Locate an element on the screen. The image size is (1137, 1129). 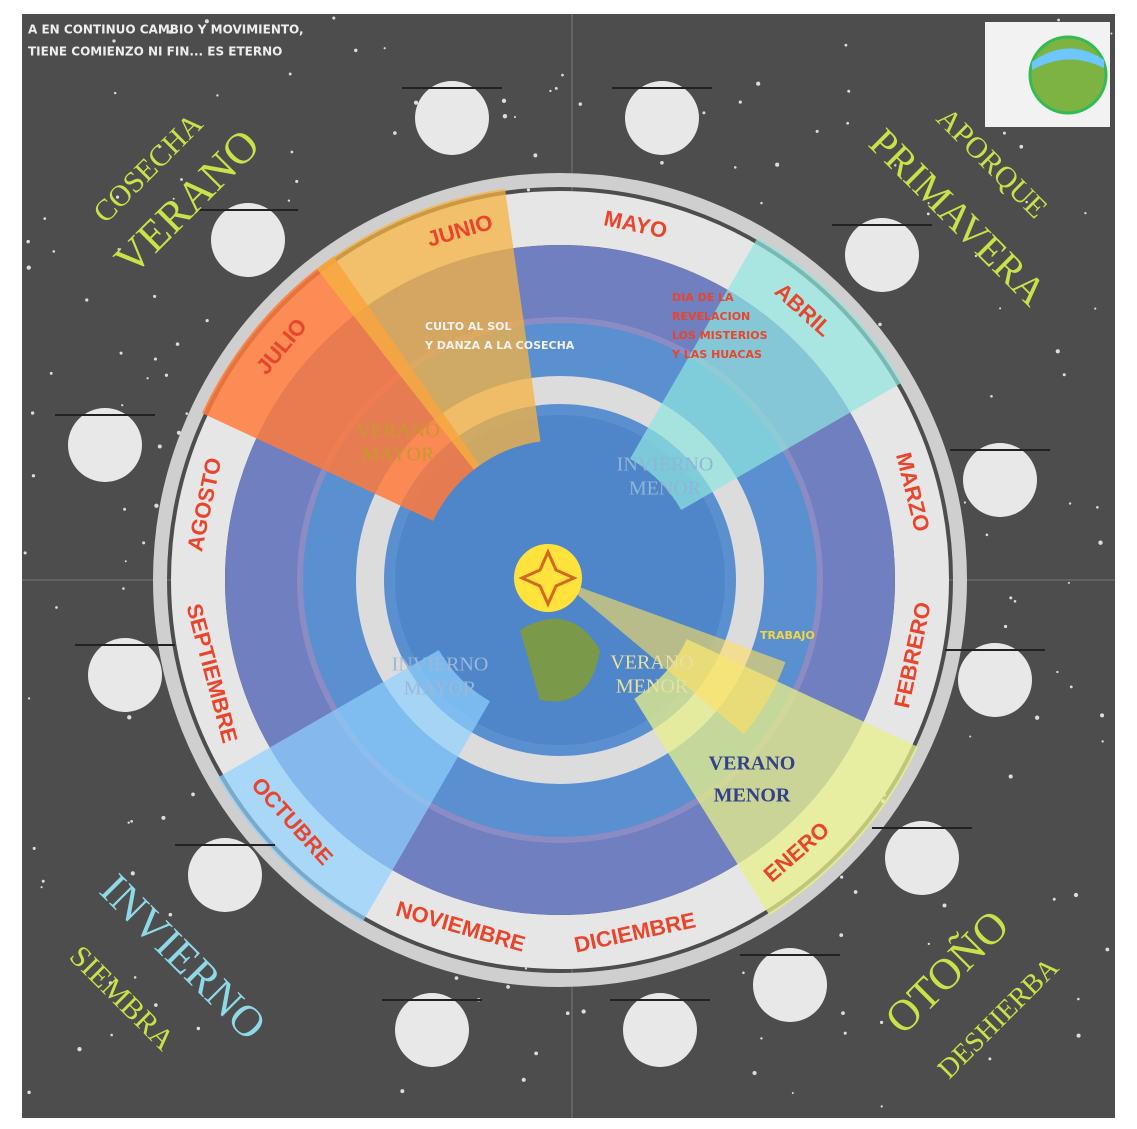
caption: LOS MISTERIOS is located at coordinates (720, 335).